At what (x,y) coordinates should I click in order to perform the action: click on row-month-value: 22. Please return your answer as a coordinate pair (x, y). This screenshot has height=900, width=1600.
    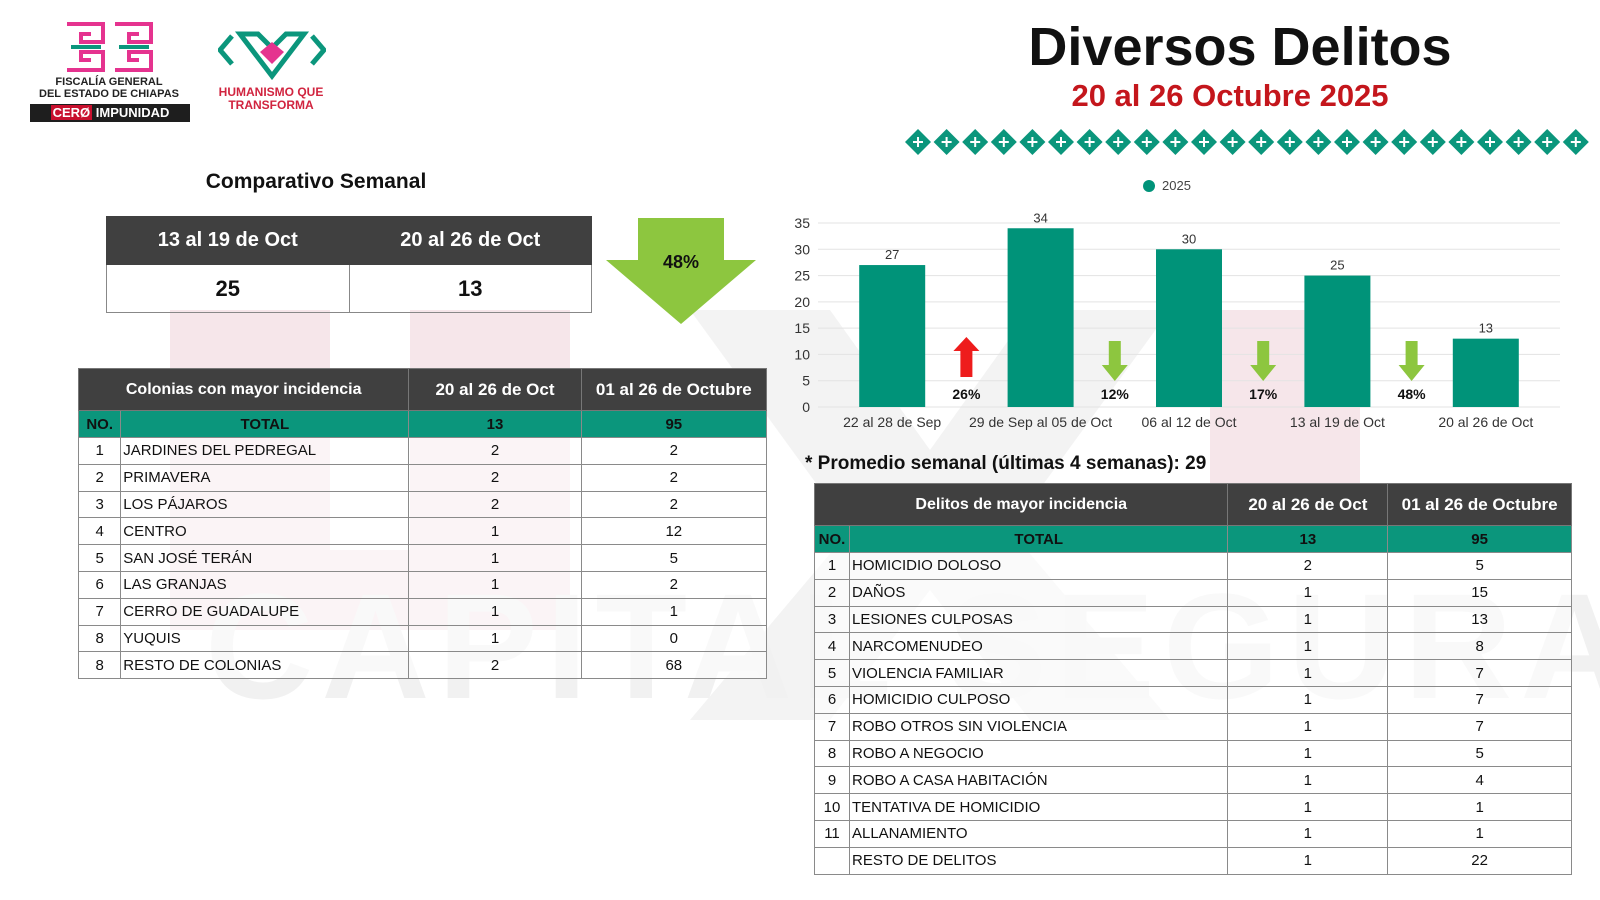
    Looking at the image, I should click on (1479, 860).